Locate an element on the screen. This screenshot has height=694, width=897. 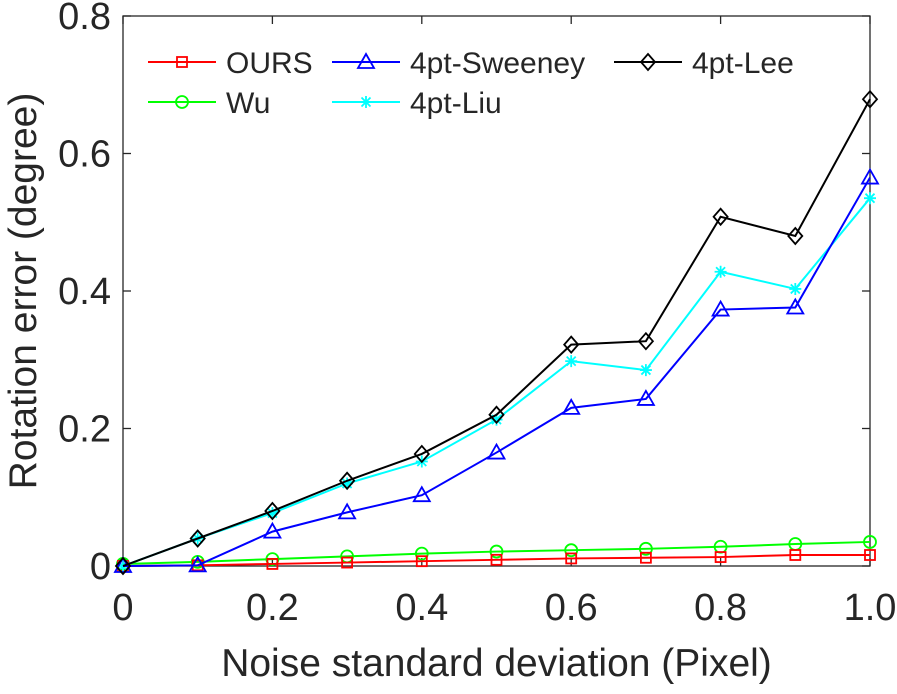
legend-entry: 4pt-Sweeney is located at coordinates (458, 63).